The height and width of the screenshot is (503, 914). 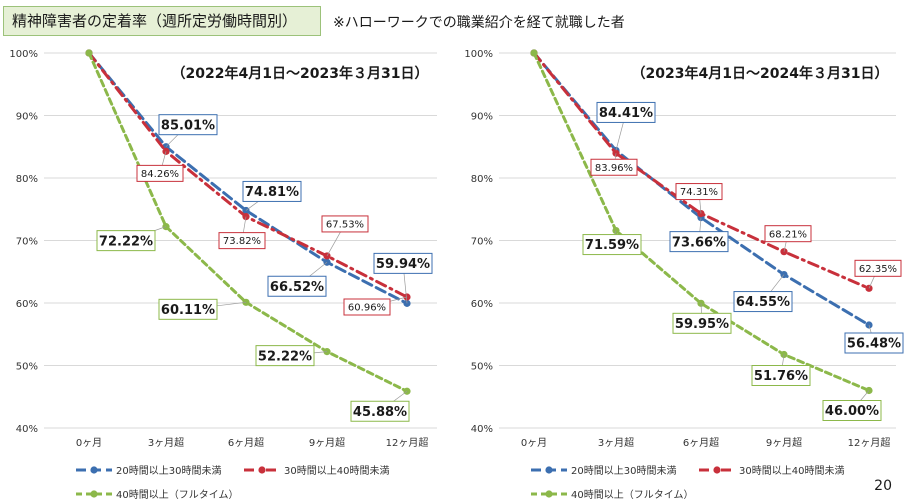 I want to click on data-label-40h: 60.11%, so click(x=188, y=310).